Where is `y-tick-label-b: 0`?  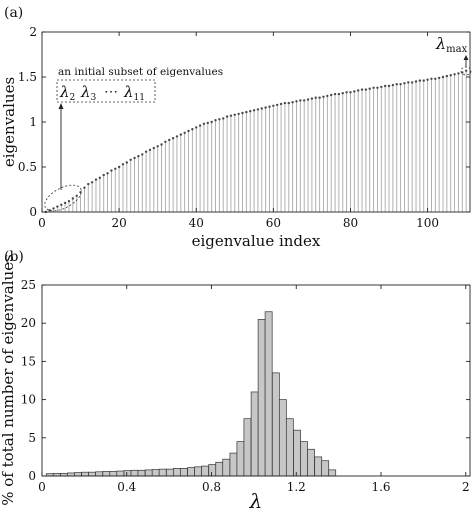 y-tick-label-b: 0 is located at coordinates (32, 476).